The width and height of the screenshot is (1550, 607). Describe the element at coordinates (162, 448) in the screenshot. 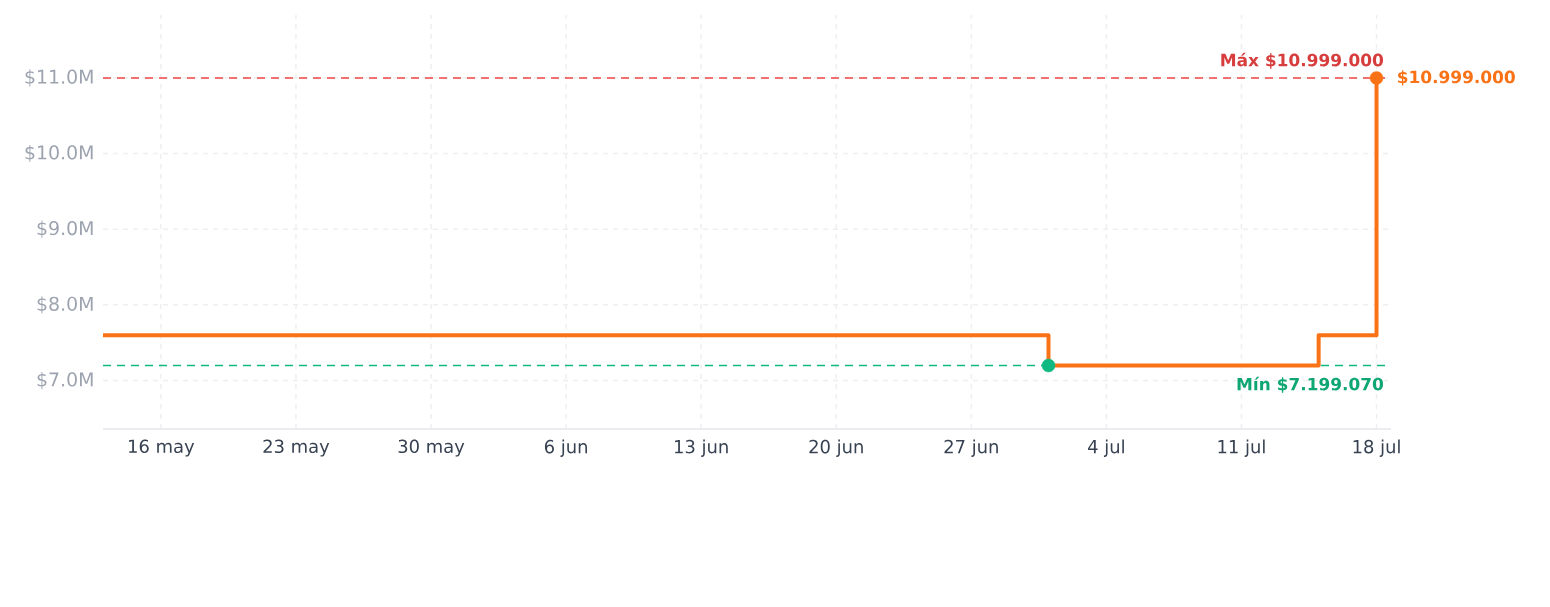

I see `x-tick-label: 16 may` at that location.